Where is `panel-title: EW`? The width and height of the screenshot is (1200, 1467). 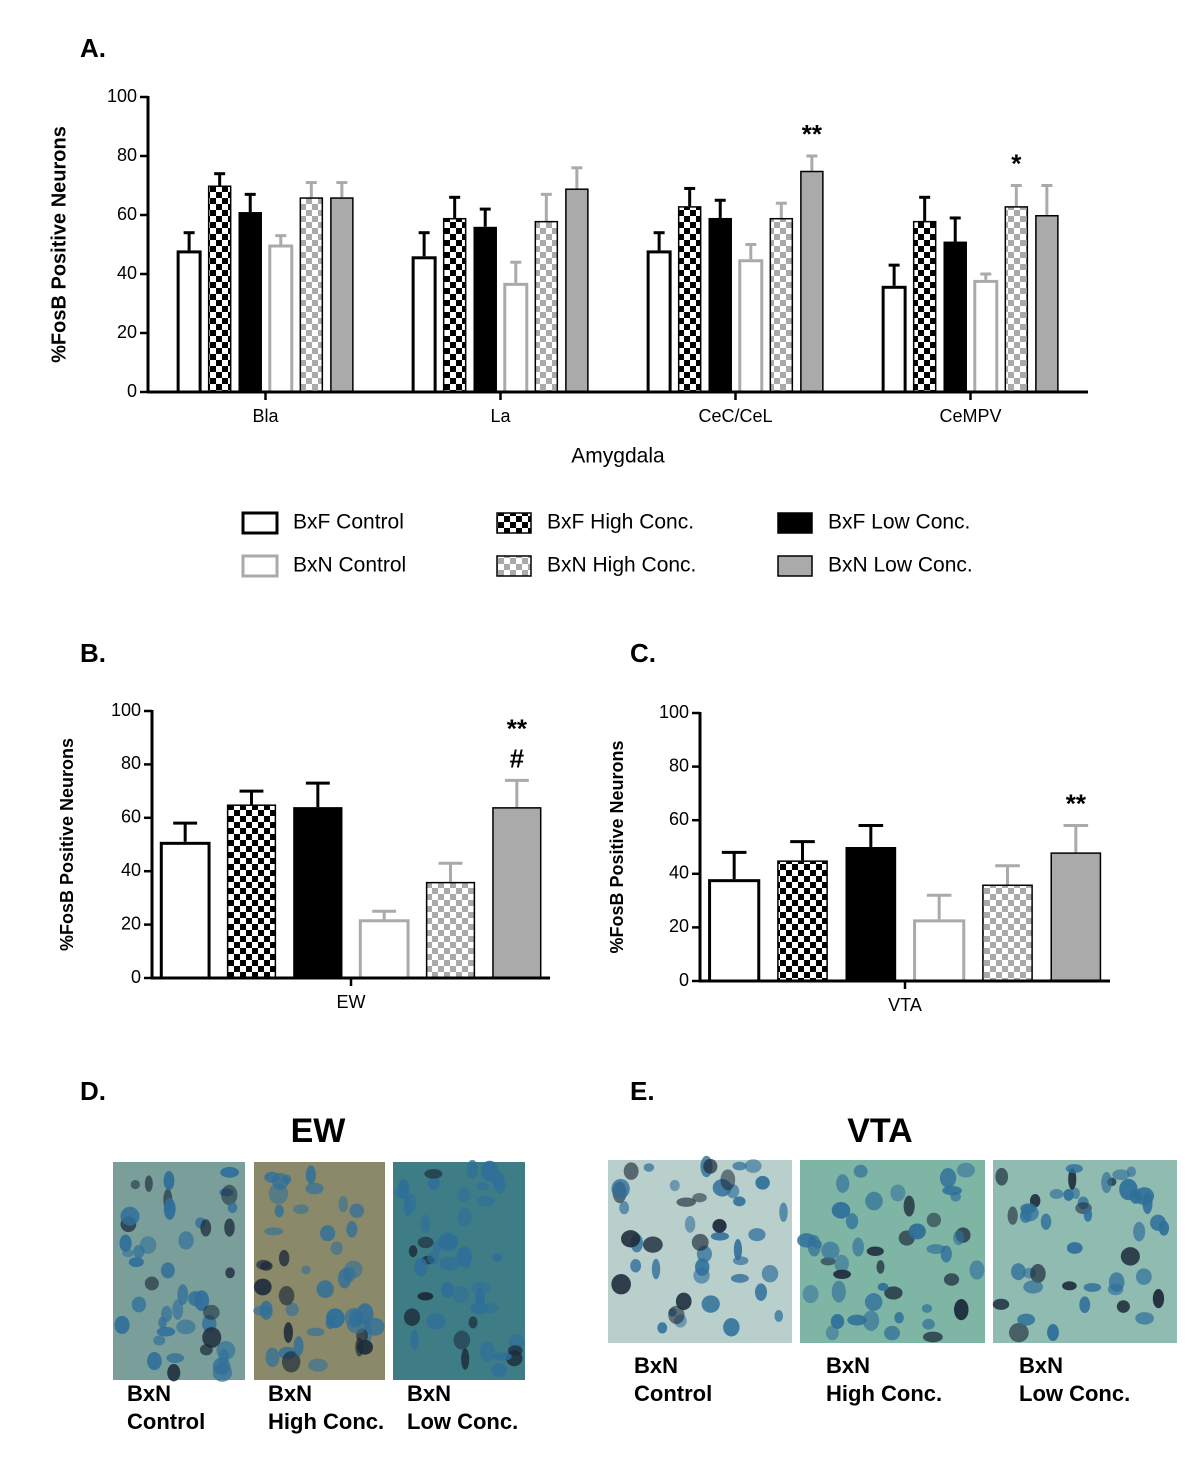
panel-title: EW is located at coordinates (319, 1131).